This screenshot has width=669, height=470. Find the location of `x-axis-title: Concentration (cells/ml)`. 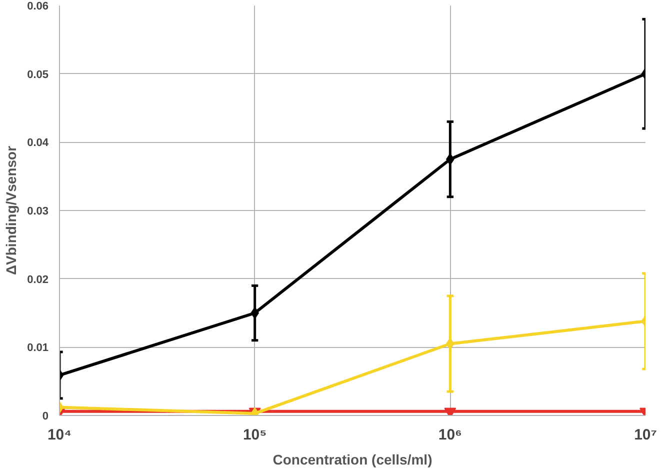

x-axis-title: Concentration (cells/ml) is located at coordinates (352, 460).